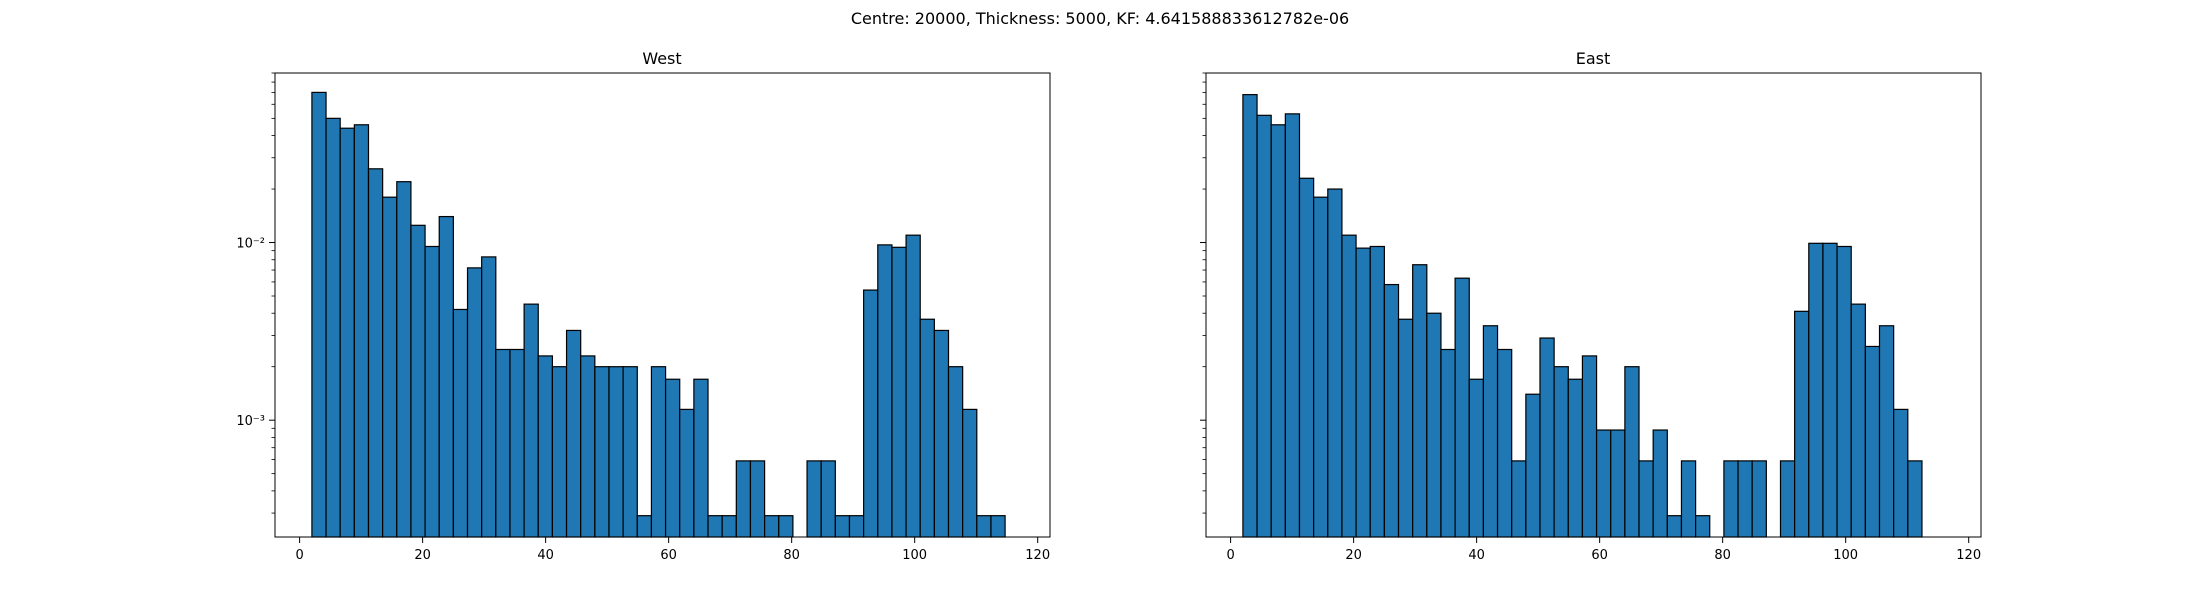 This screenshot has height=600, width=2200. Describe the element at coordinates (255, 293) in the screenshot. I see `y-axis-west: 10⁻³ 10⁻²` at that location.